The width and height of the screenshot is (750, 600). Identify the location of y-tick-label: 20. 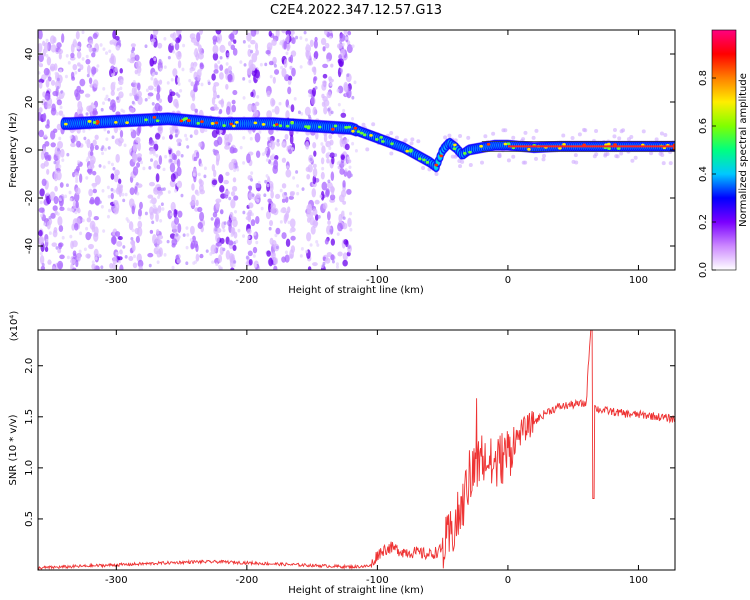
(29, 102).